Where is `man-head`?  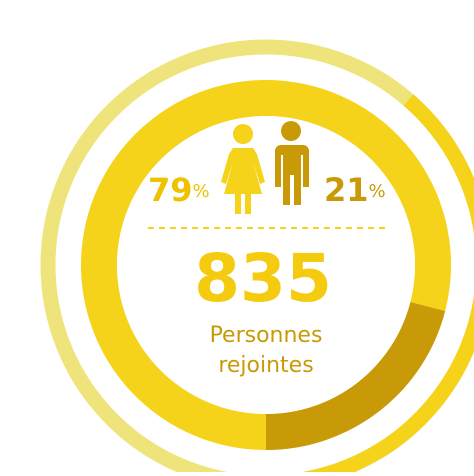
man-head is located at coordinates (291, 131).